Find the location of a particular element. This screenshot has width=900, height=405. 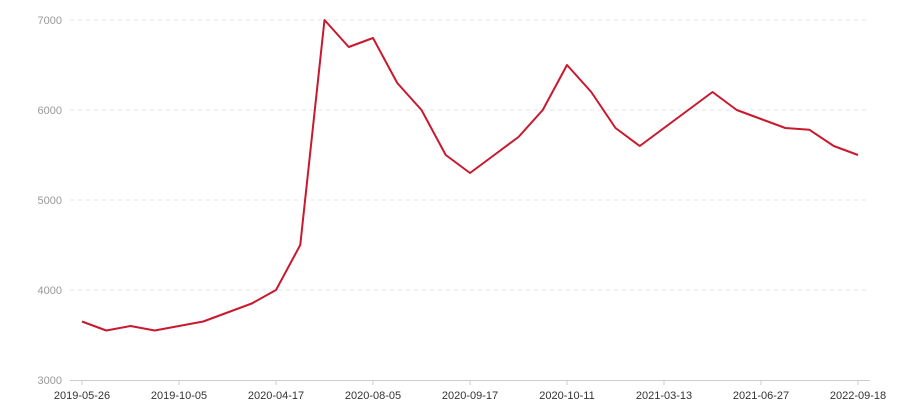

x-tick-label: 2020-08-05 is located at coordinates (373, 395).